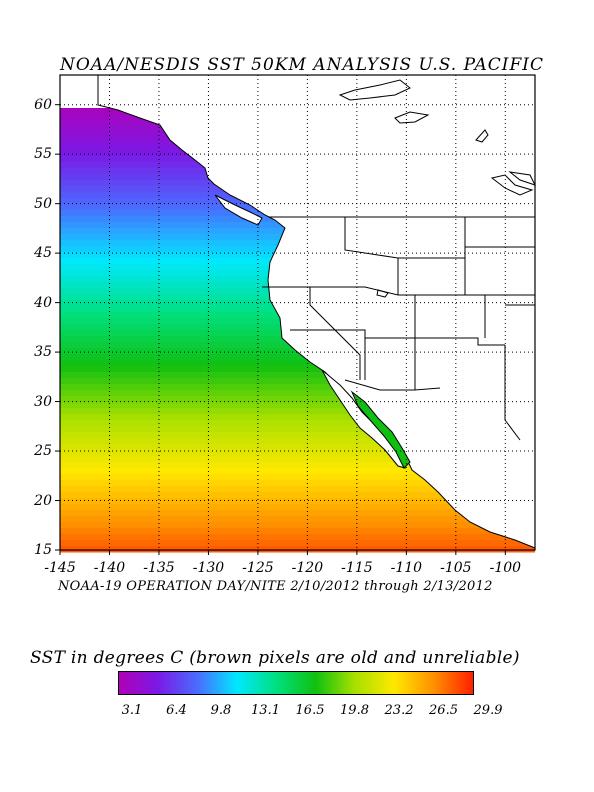  What do you see at coordinates (357, 568) in the screenshot?
I see `longitude-label: -115` at bounding box center [357, 568].